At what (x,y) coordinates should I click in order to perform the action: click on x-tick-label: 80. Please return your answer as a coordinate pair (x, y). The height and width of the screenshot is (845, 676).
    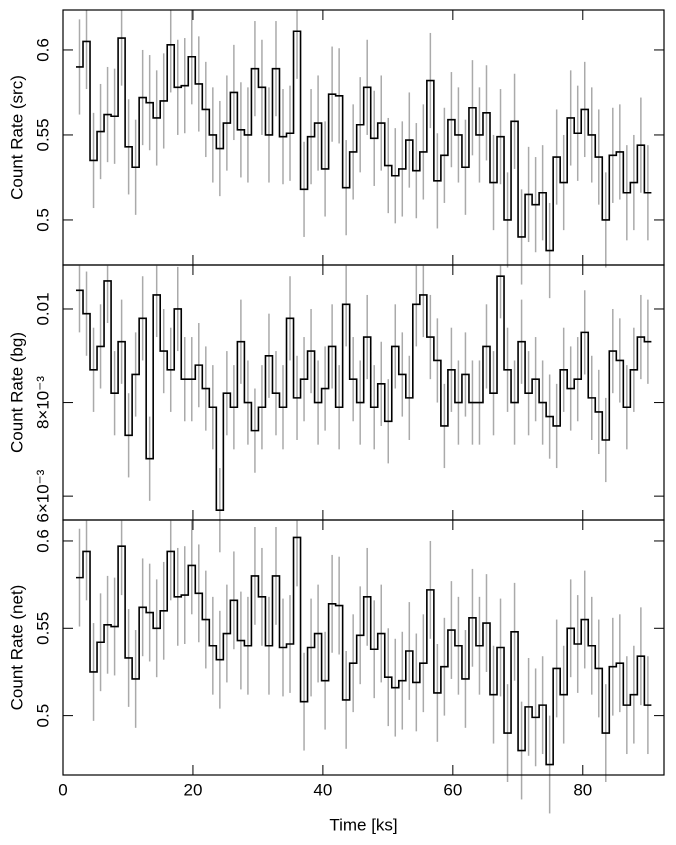
    Looking at the image, I should click on (582, 789).